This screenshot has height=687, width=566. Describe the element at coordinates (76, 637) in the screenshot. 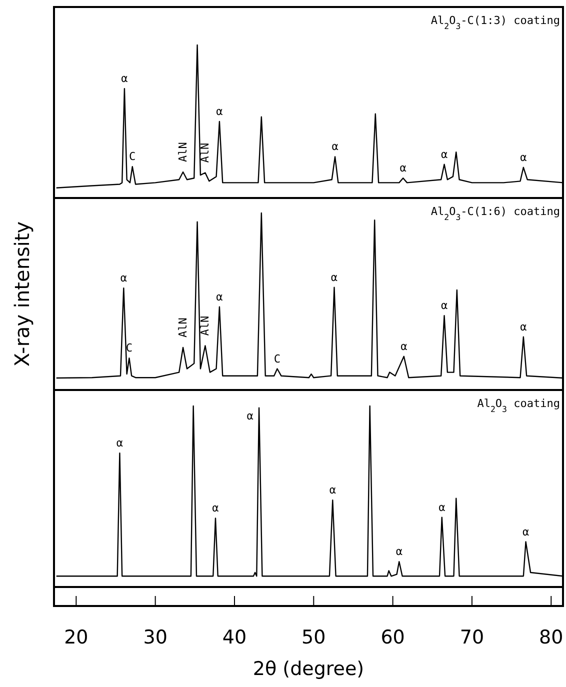

I see `x-tick-label: 20` at that location.